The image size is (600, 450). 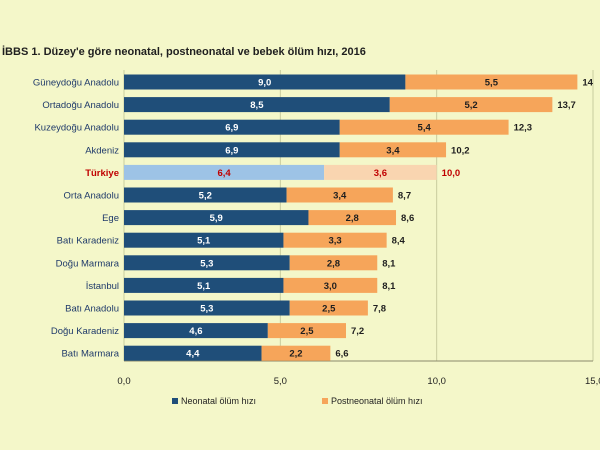 I want to click on category-label: Batı Anadolu, so click(x=92, y=309).